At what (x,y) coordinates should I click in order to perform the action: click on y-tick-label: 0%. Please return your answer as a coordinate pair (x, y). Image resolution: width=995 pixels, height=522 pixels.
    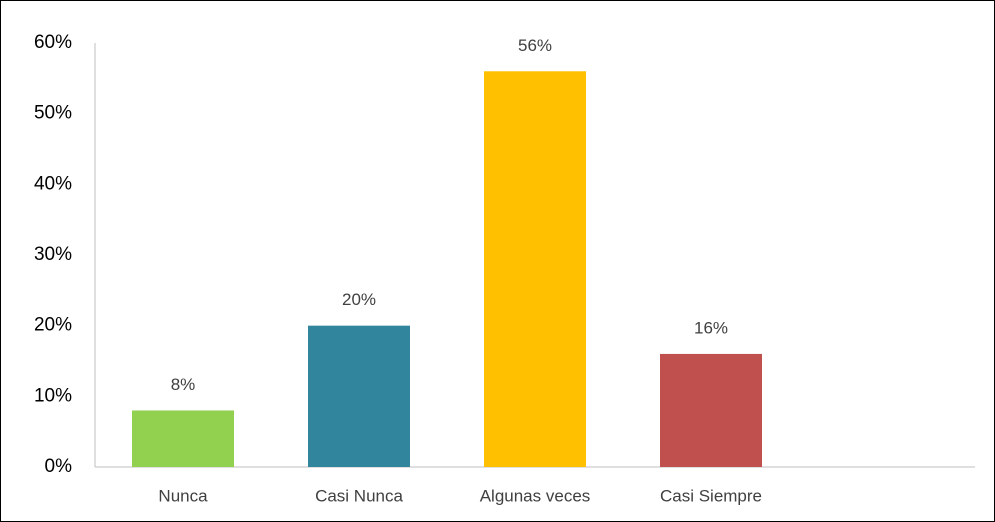
    Looking at the image, I should click on (59, 466).